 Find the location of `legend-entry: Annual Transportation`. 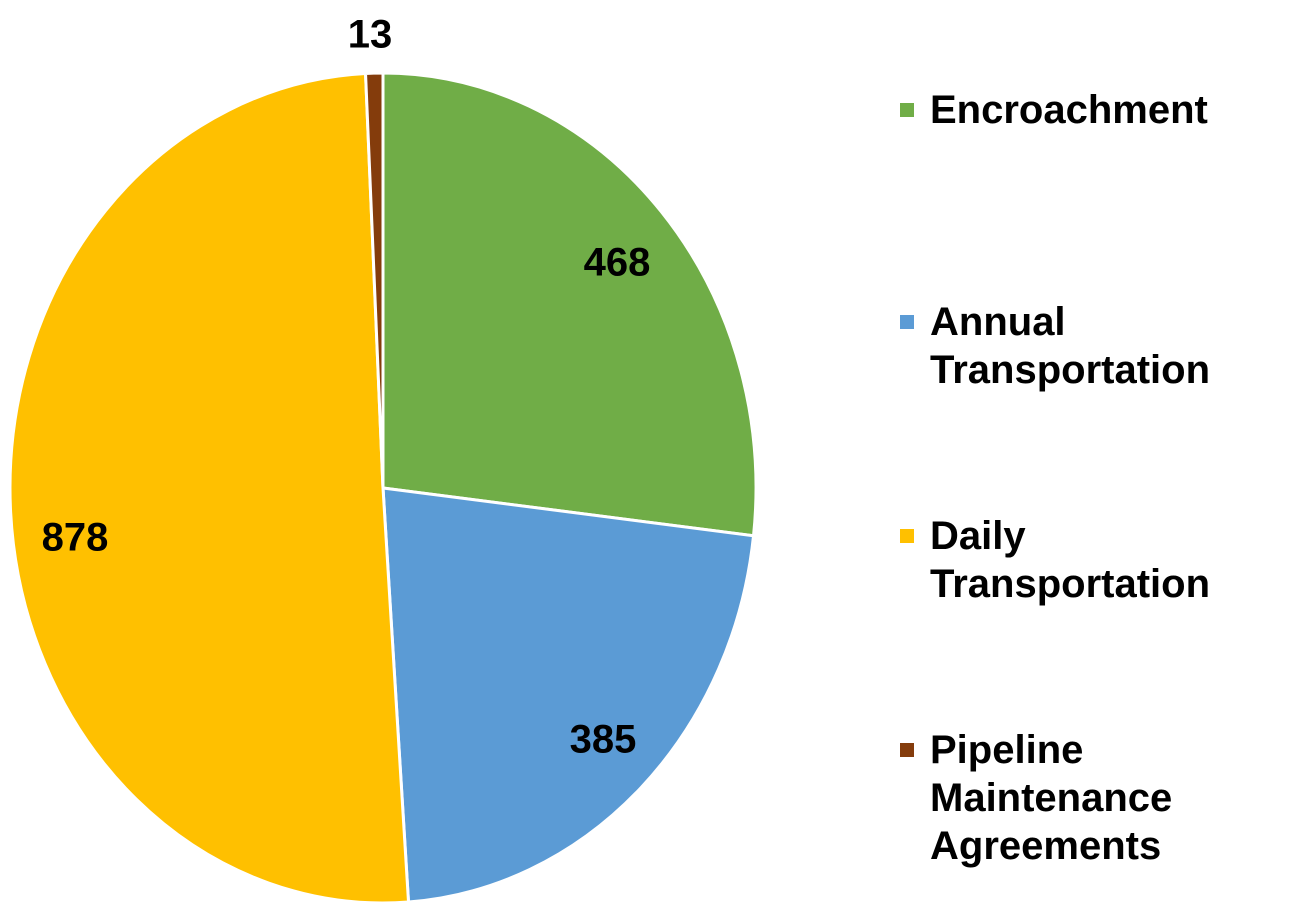

legend-entry: Annual Transportation is located at coordinates (1080, 346).